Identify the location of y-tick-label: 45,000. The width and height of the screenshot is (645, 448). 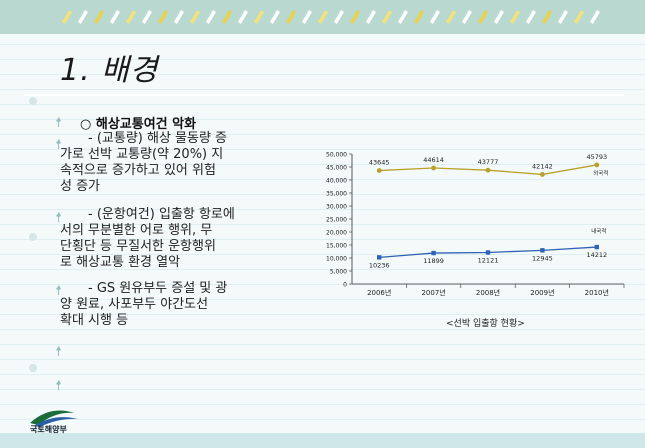
(336, 168).